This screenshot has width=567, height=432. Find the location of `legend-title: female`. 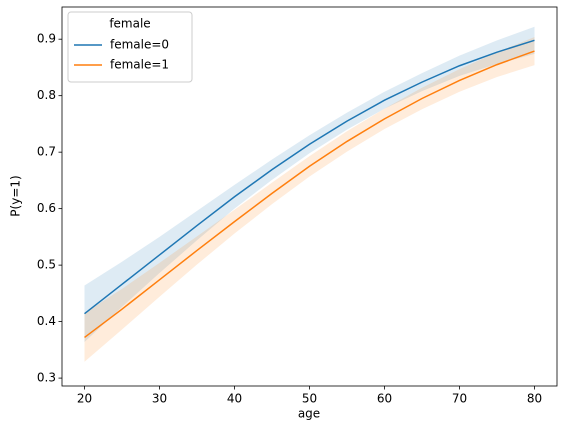

legend-title: female is located at coordinates (129, 24).